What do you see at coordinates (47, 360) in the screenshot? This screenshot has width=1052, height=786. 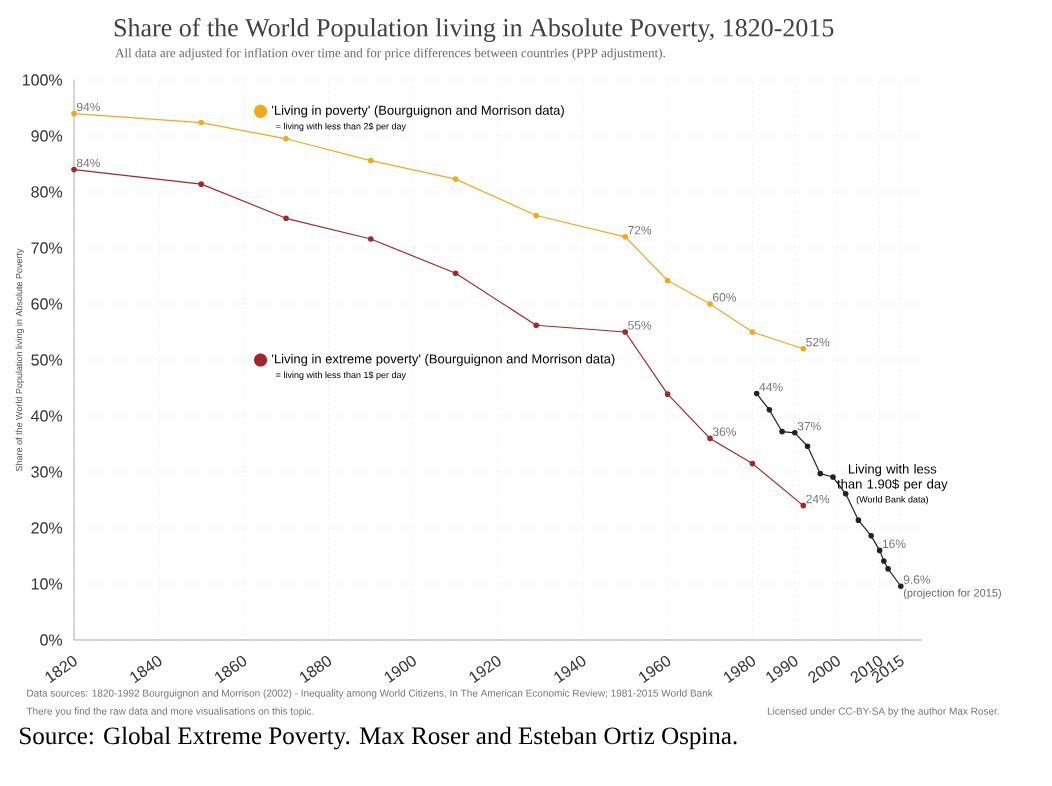 I see `y-tick-label: 50%` at bounding box center [47, 360].